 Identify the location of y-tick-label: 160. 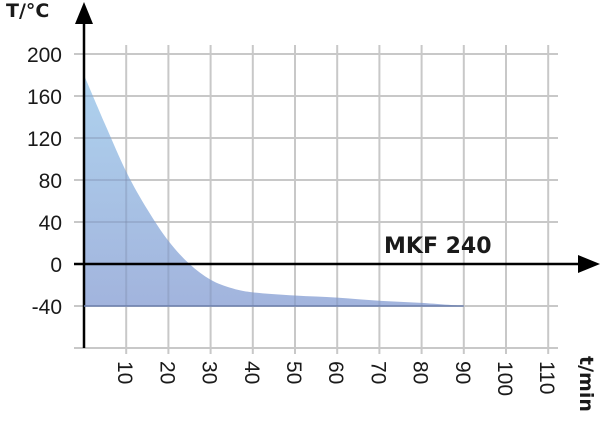
(44, 97).